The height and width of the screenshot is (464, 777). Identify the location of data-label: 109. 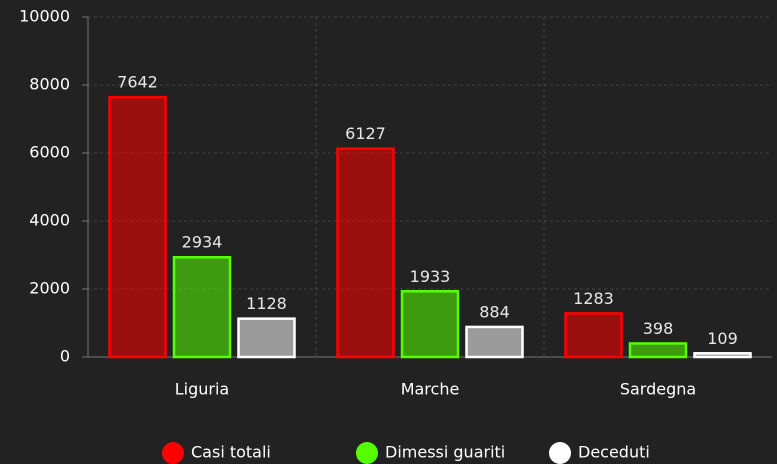
(722, 338).